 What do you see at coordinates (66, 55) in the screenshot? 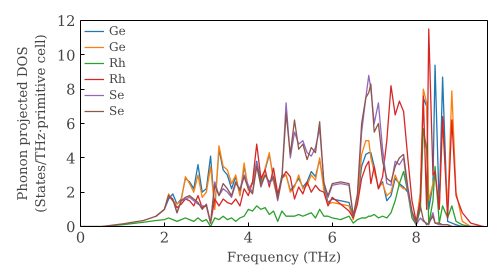
I see `y-tick-label: 10` at bounding box center [66, 55].